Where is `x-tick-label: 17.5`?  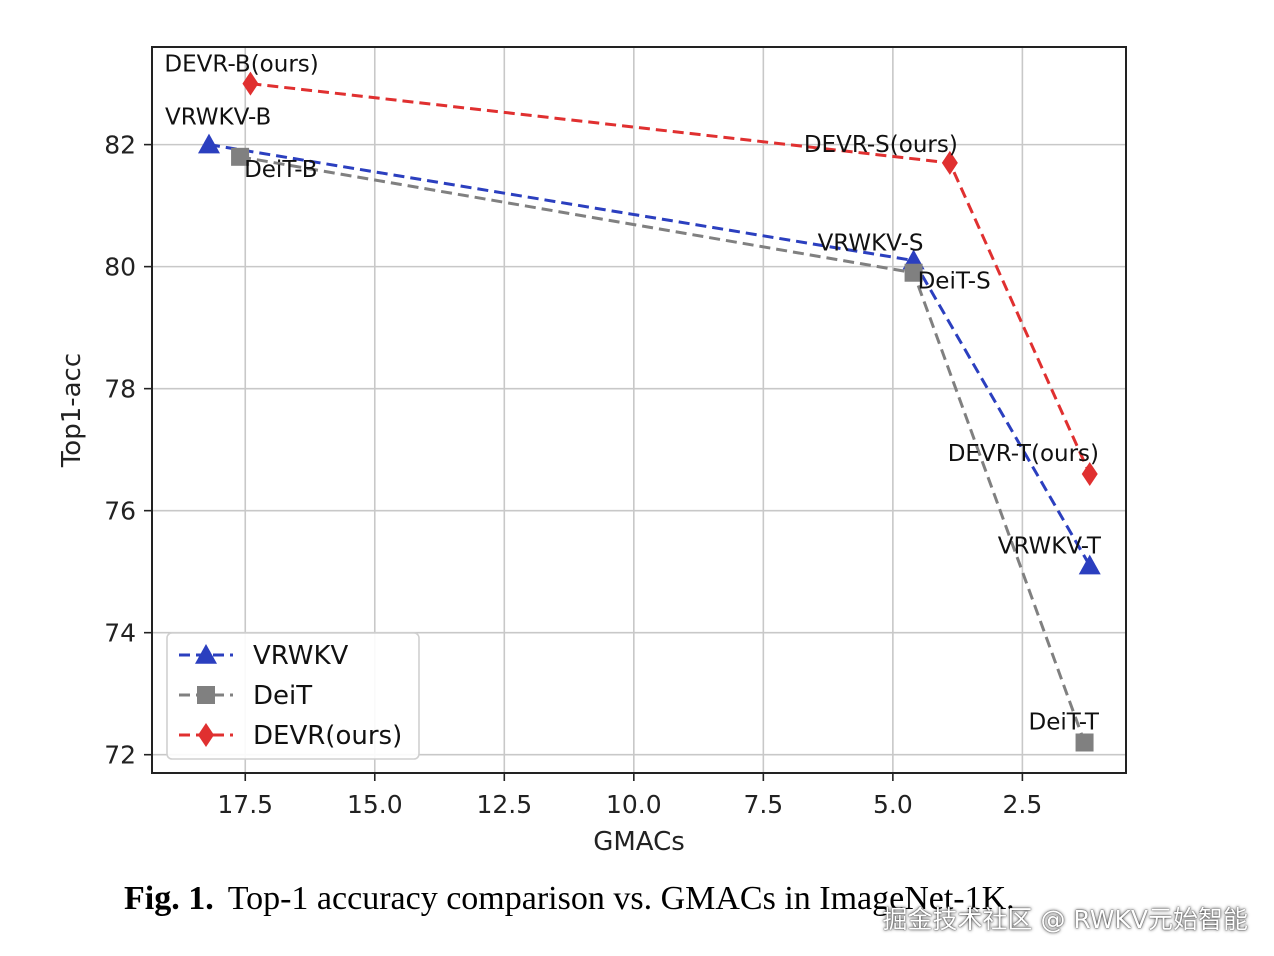
x-tick-label: 17.5 is located at coordinates (245, 804).